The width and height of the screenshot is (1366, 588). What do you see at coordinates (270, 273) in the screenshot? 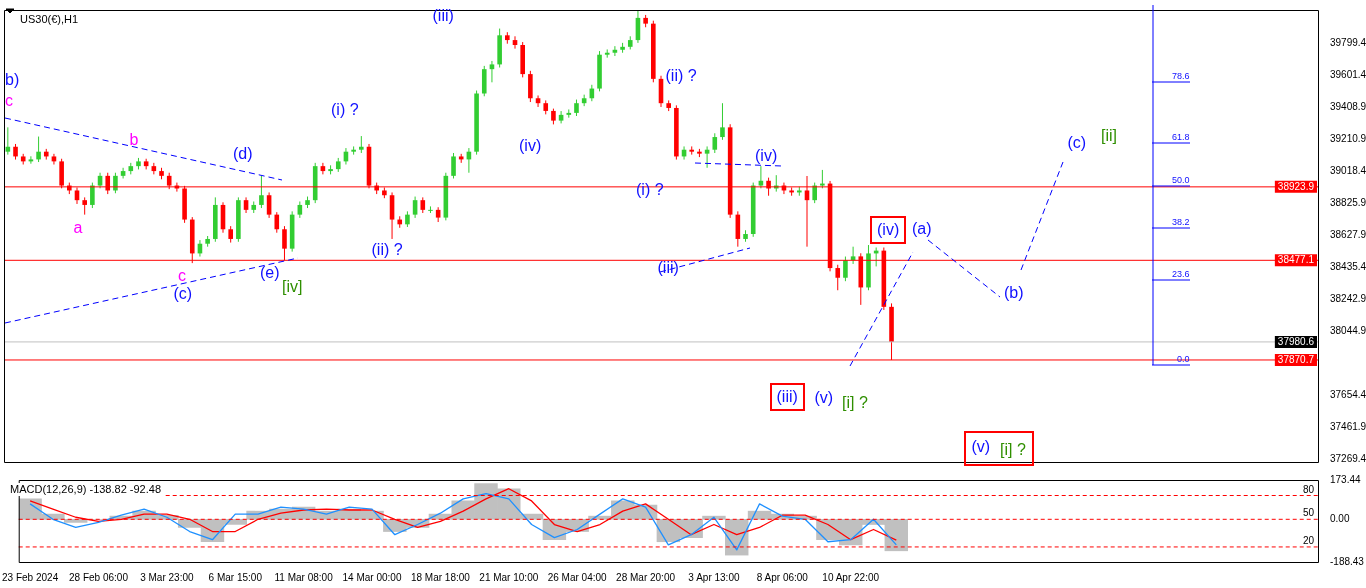
I see `annotation: (e)` at bounding box center [270, 273].